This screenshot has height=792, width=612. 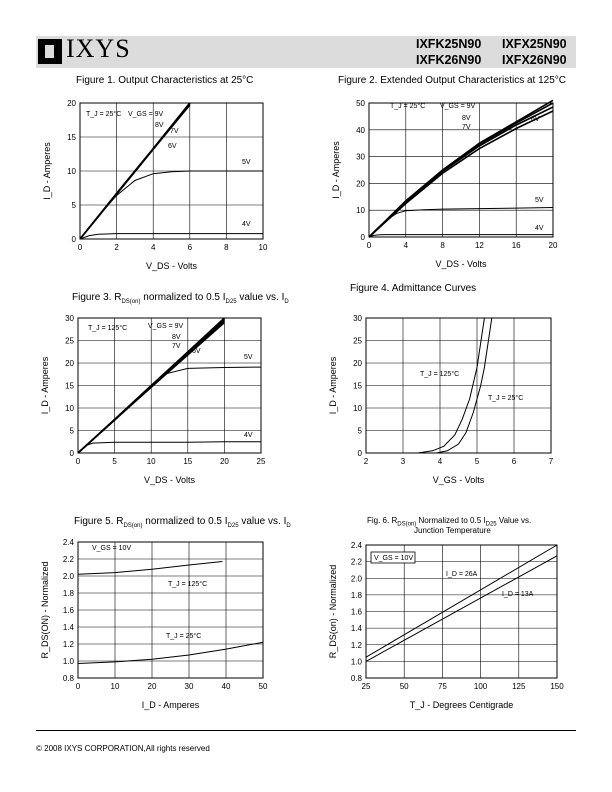 I want to click on x-tick-label: 40, so click(x=226, y=686).